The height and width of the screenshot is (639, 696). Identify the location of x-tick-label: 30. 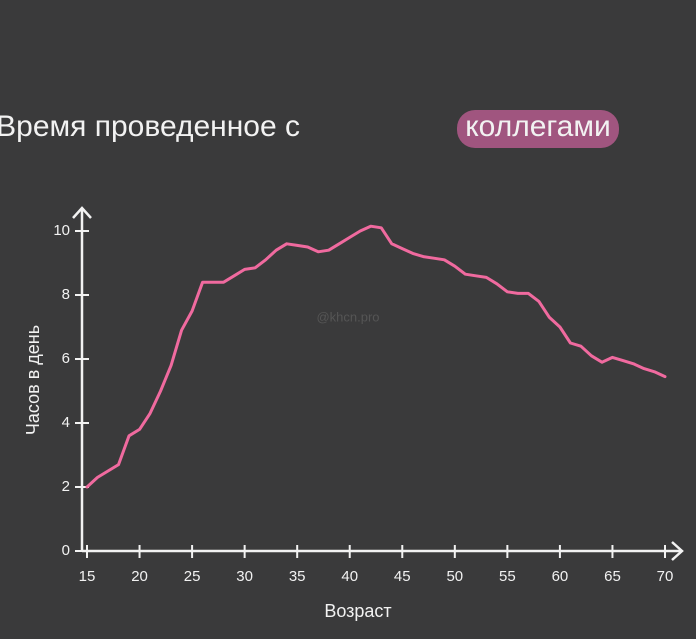
(244, 576).